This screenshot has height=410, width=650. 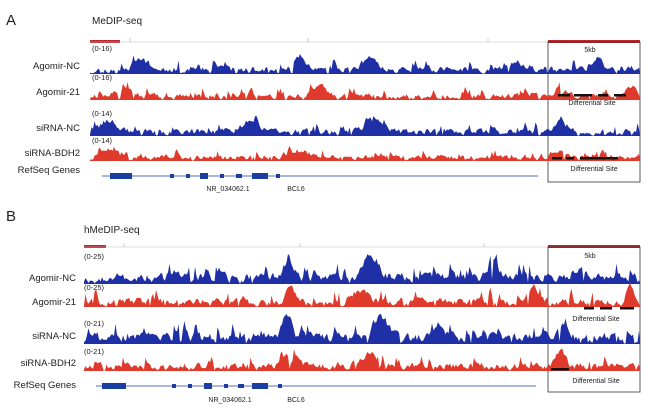 I want to click on panel-a-gene-name: NR_034062.1, so click(x=227, y=189).